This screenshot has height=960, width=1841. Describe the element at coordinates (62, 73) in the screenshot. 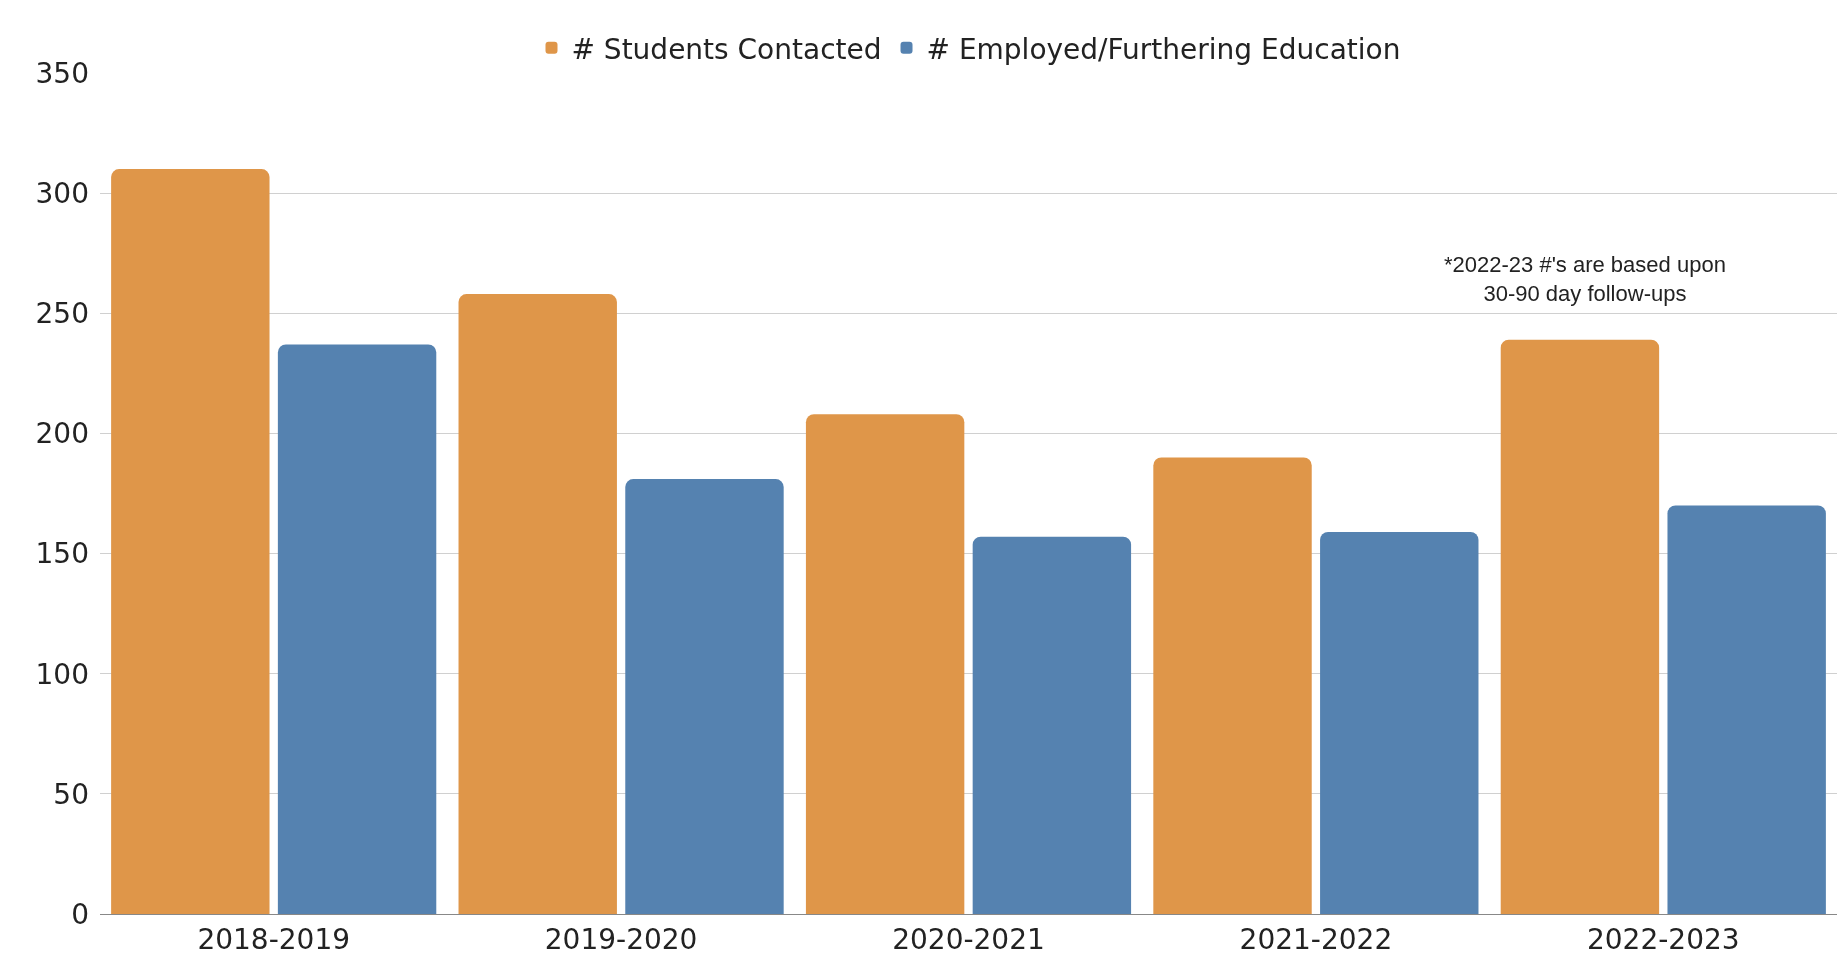

I see `y-tick-label: 350` at that location.